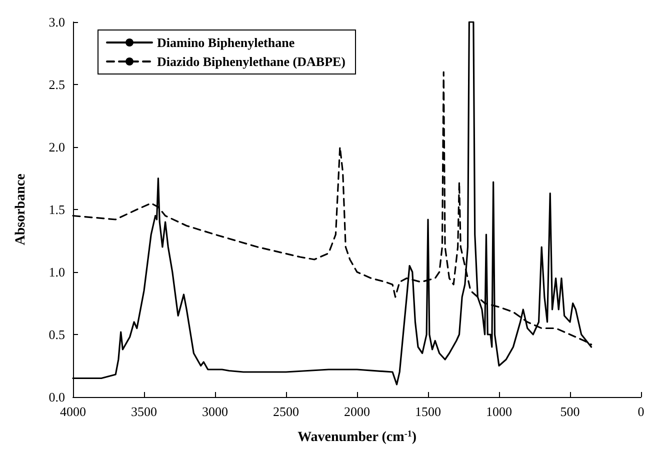  Describe the element at coordinates (251, 61) in the screenshot. I see `legend-label: Diazido Biphenylethane (DABPE)` at that location.